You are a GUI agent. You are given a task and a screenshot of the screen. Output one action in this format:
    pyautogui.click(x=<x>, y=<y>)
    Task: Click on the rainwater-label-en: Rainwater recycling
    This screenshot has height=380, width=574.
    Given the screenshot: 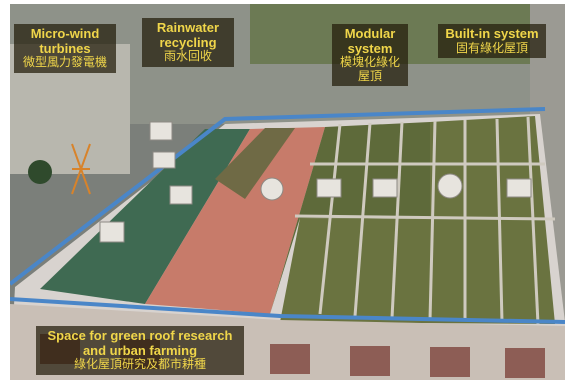 What is the action you would take?
    pyautogui.click(x=188, y=35)
    